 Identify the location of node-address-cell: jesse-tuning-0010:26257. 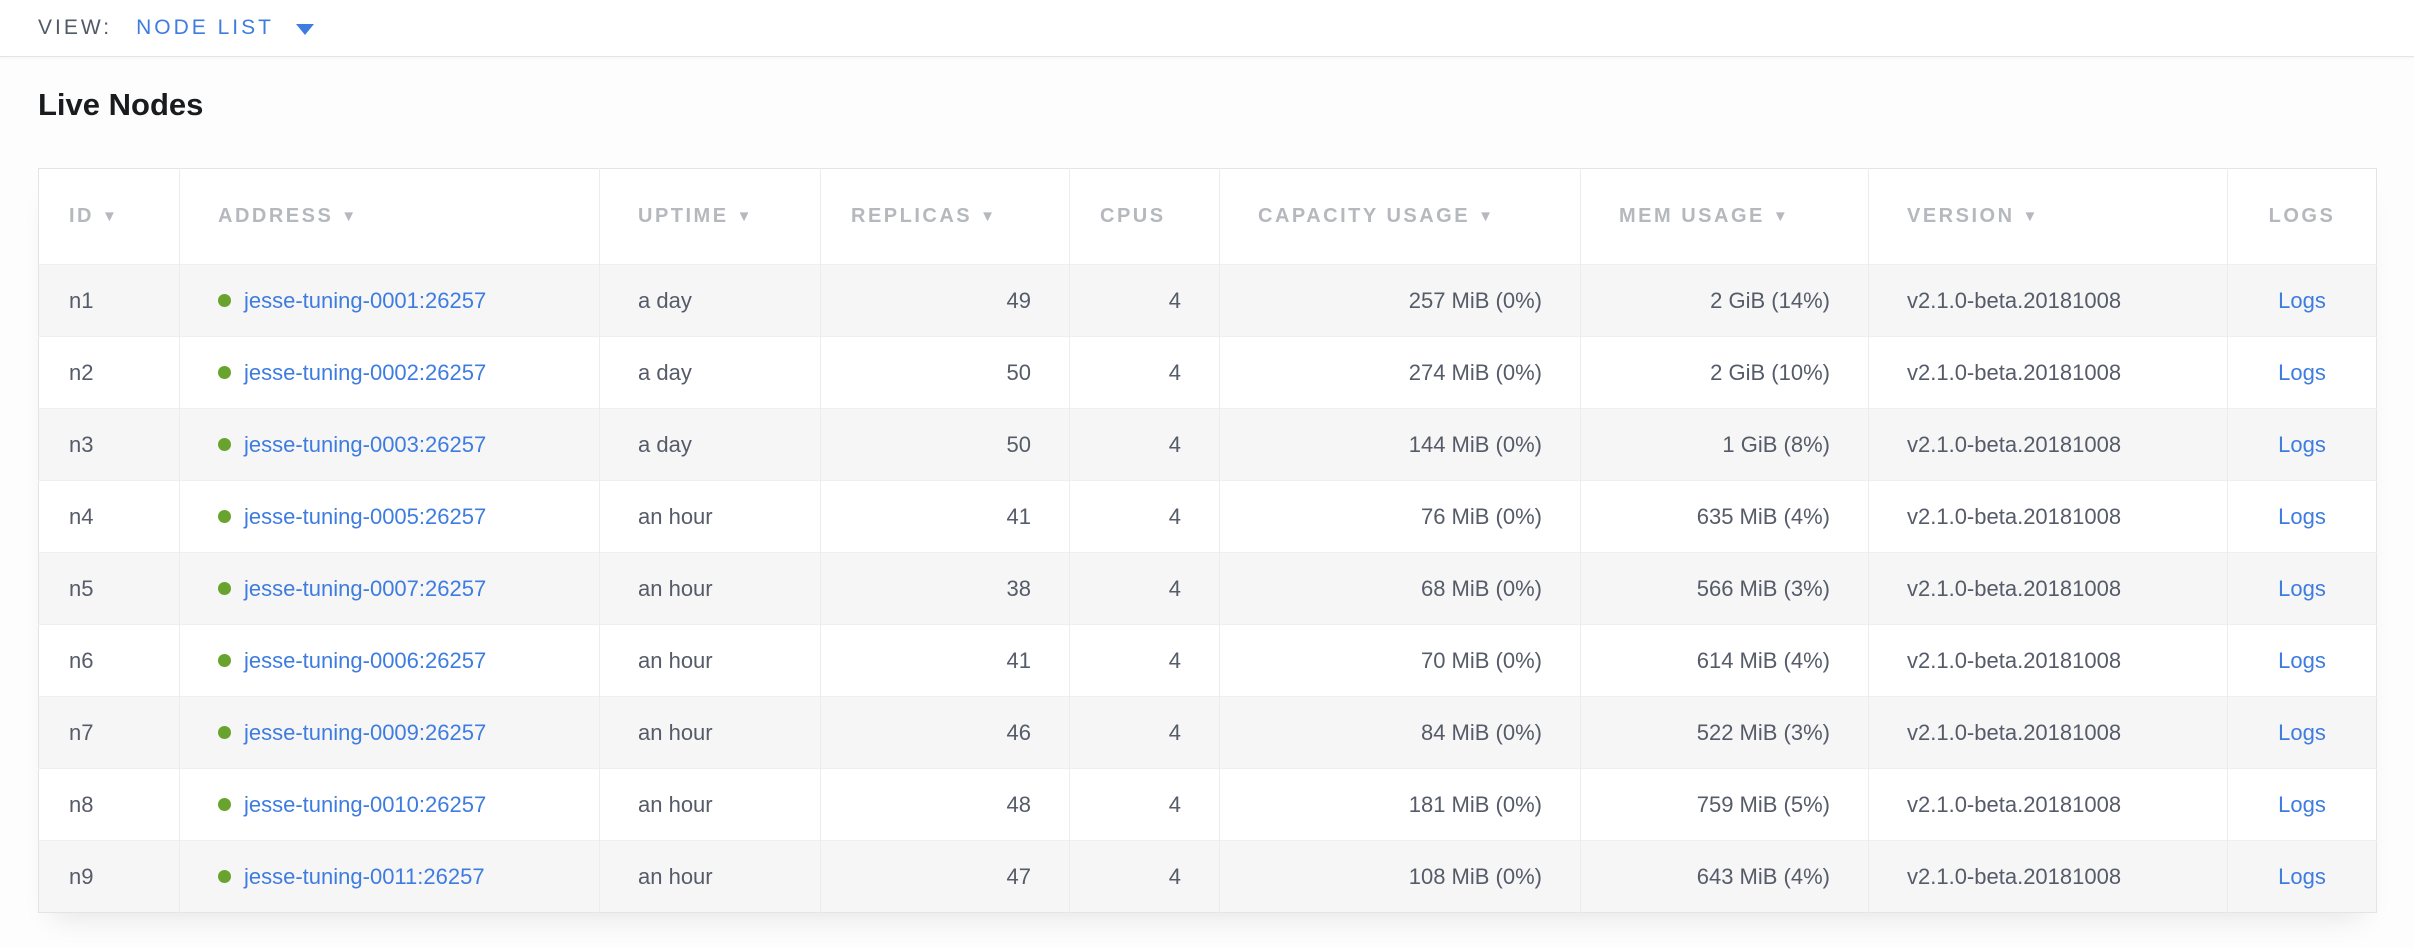
(389, 804).